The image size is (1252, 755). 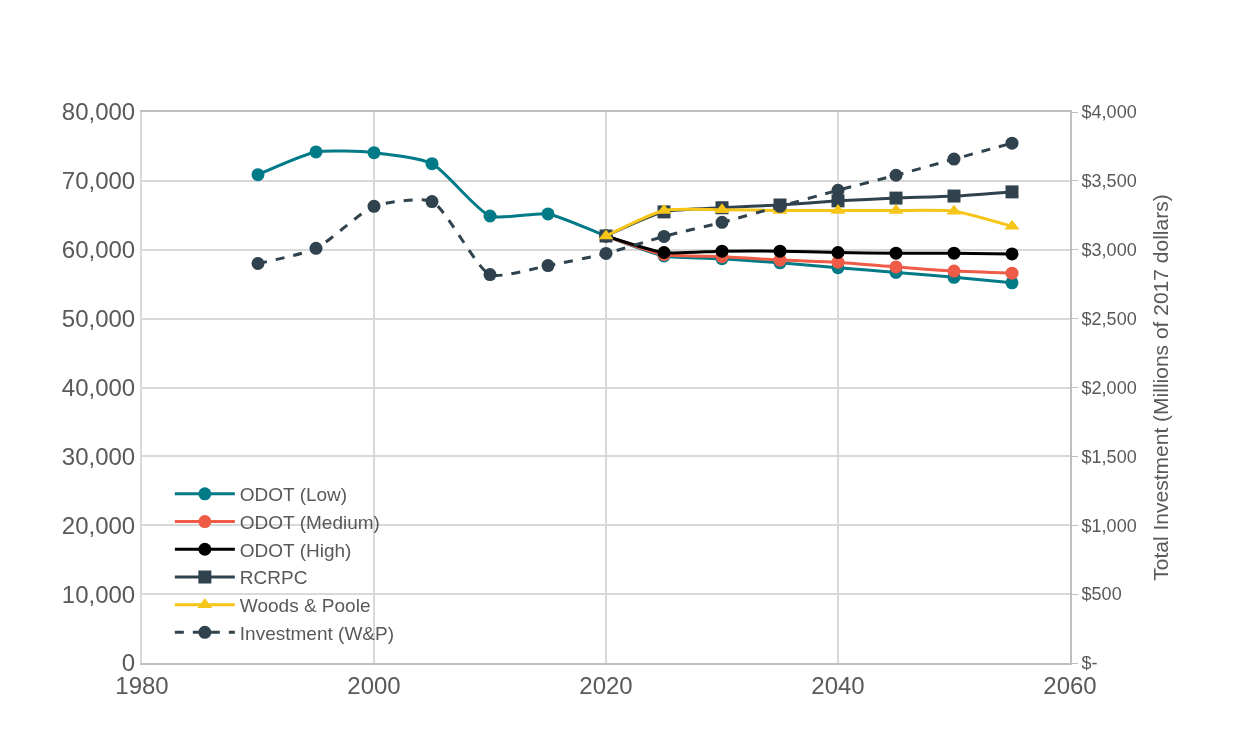 What do you see at coordinates (98, 594) in the screenshot?
I see `y-tick-label: 10,000` at bounding box center [98, 594].